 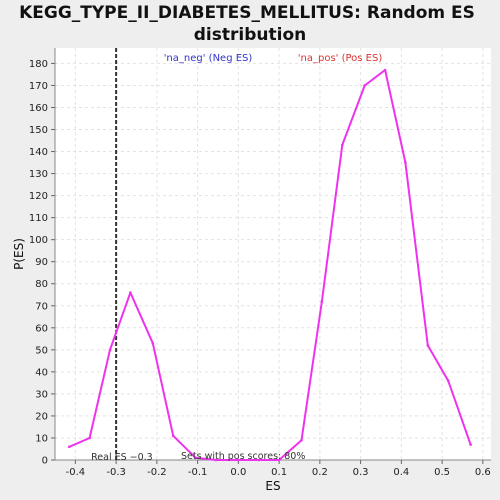 I want to click on y-tick-label: 100, so click(x=38, y=240).